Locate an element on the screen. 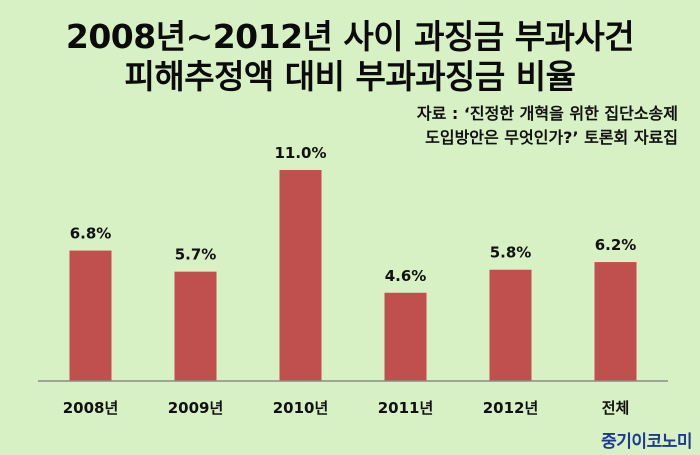  publisher-logo: 중기이코노미 is located at coordinates (646, 442).